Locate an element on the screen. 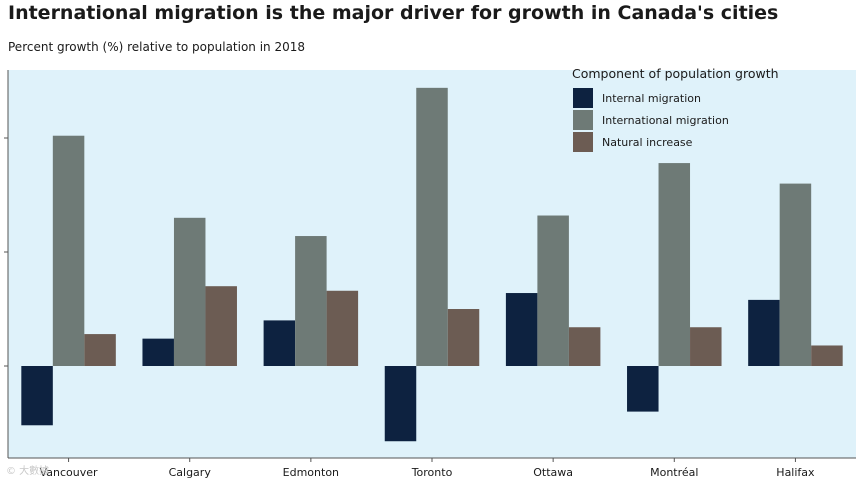  bar-montral-internal-migration is located at coordinates (643, 389).